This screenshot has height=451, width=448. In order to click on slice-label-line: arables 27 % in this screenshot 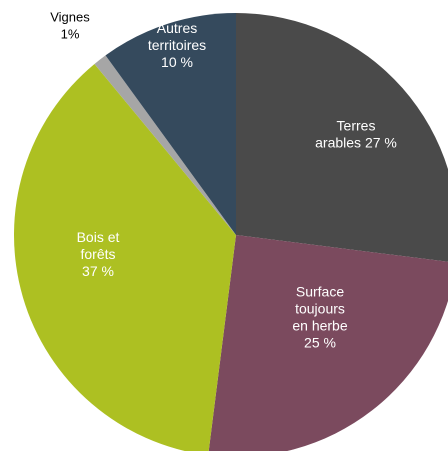, I will do `click(356, 143)`.